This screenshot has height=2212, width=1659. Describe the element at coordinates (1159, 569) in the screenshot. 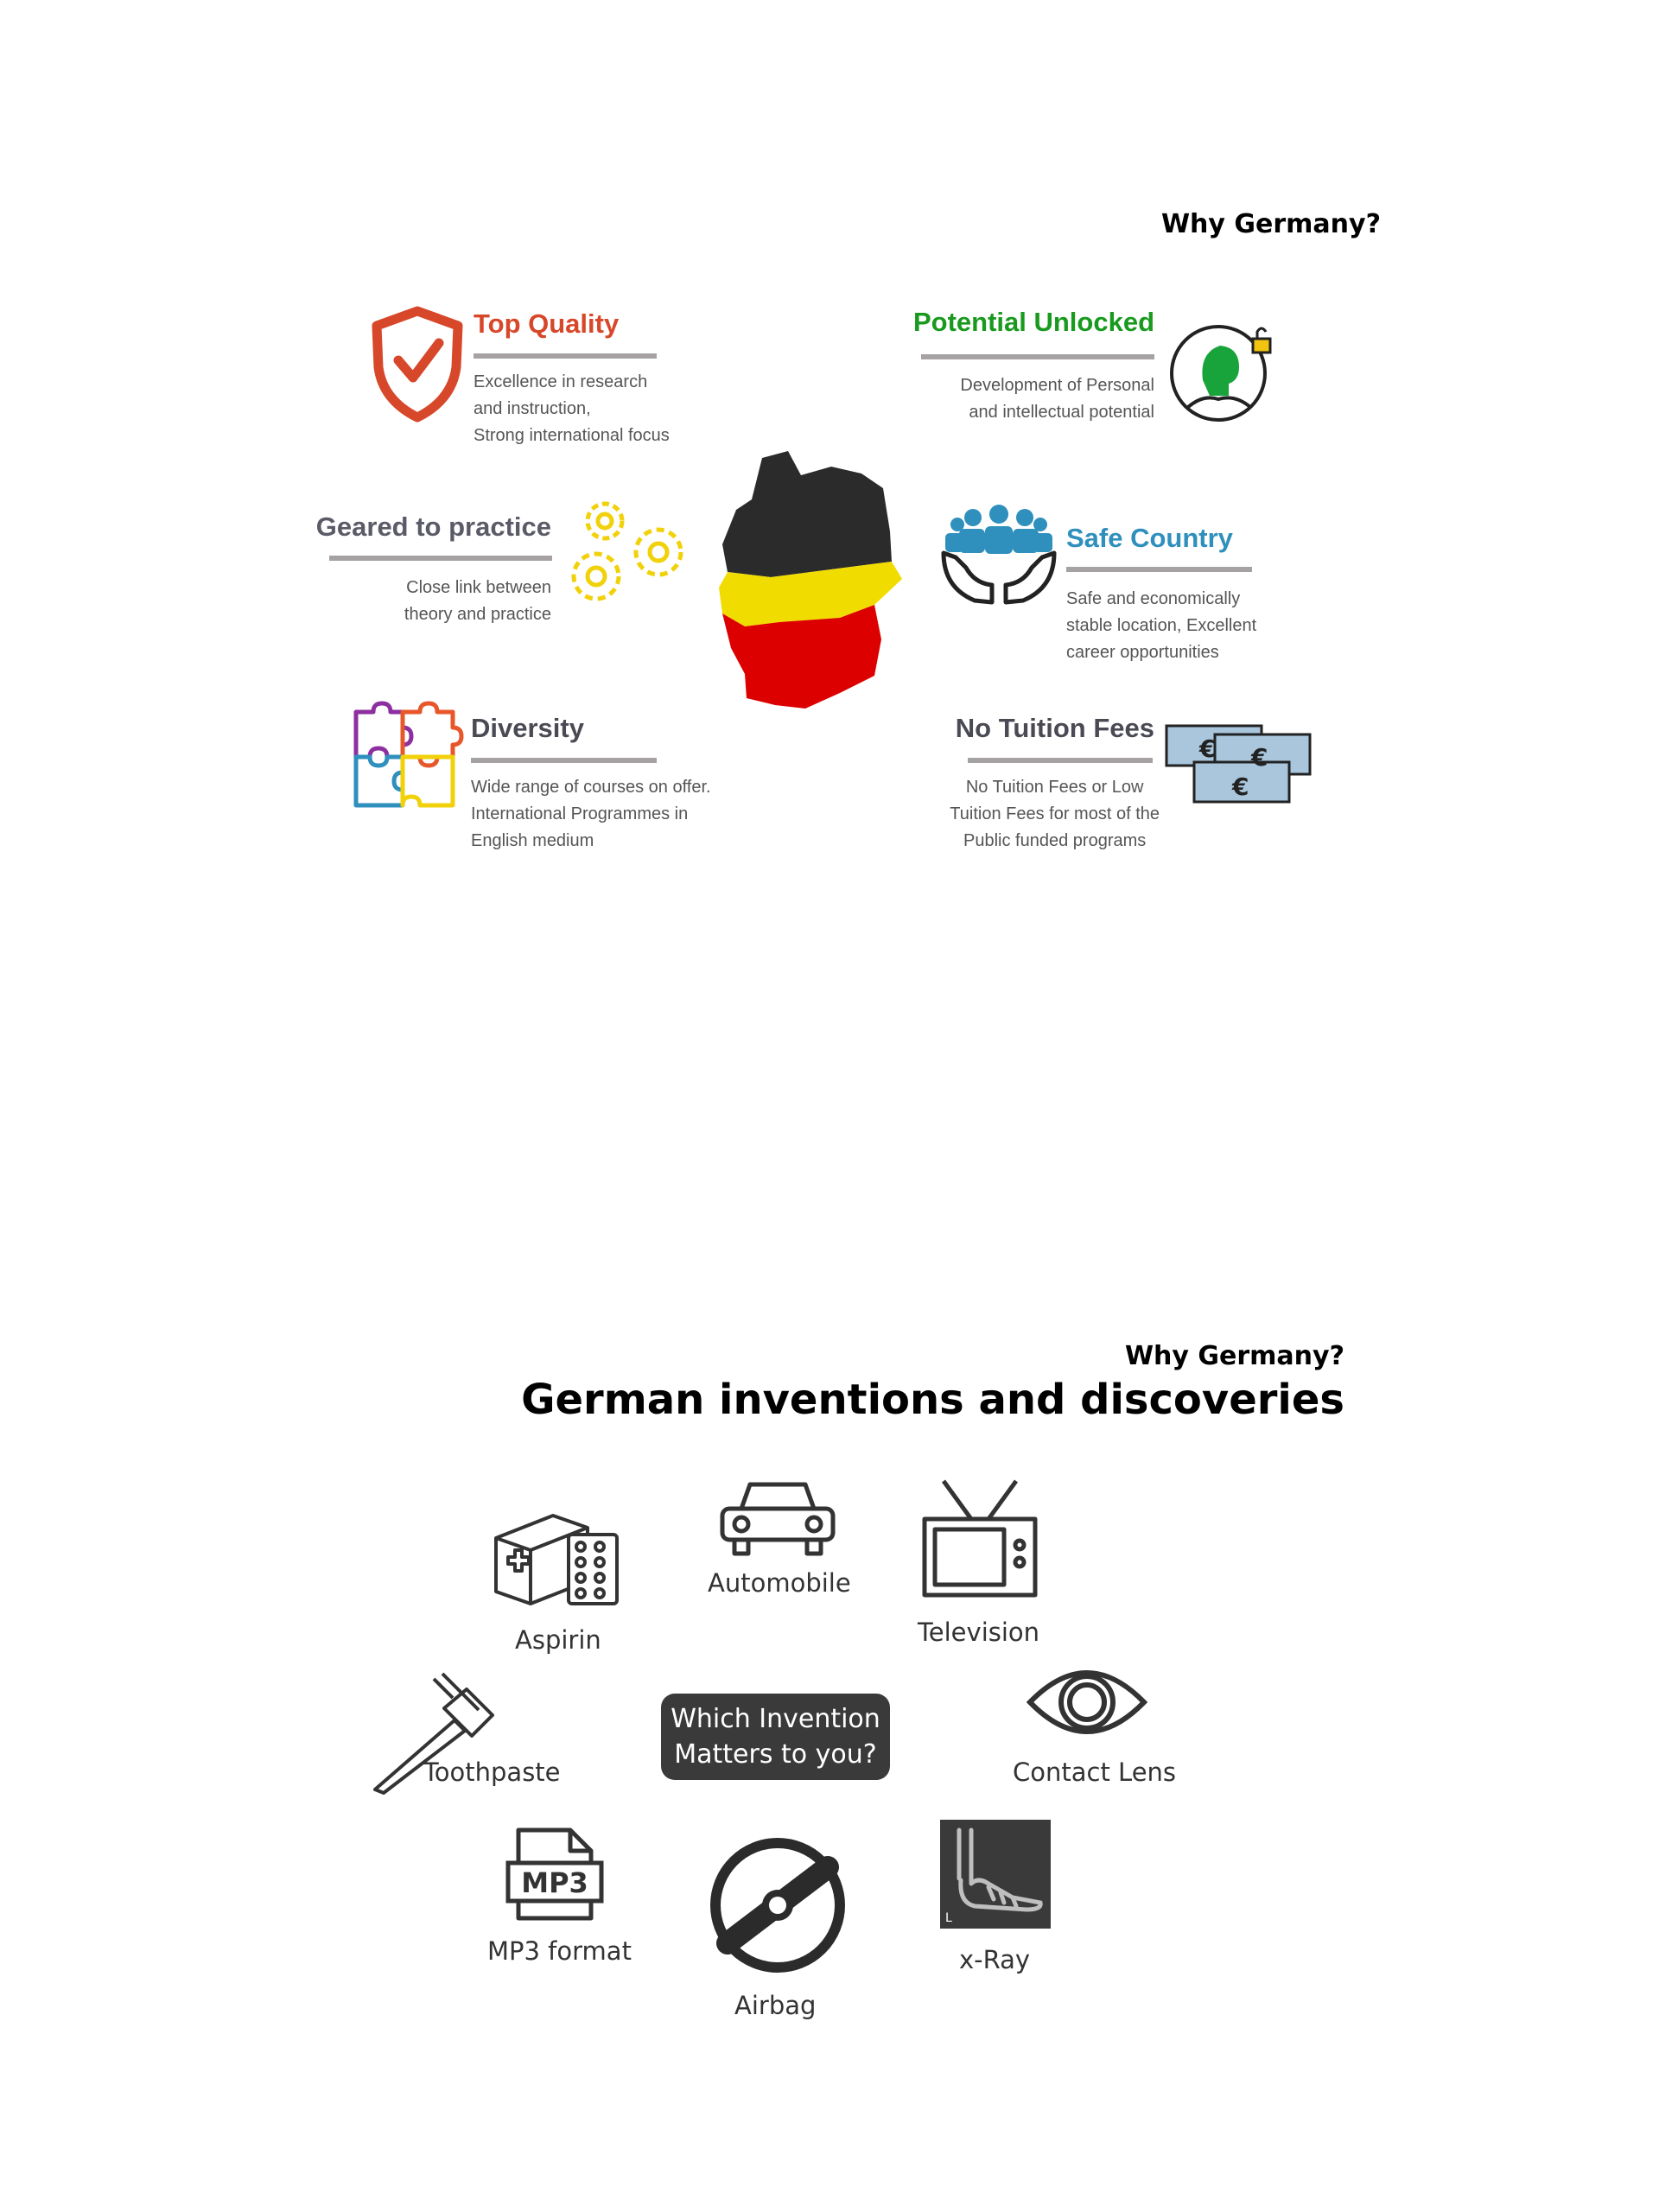

I see `safe-country-divider` at that location.